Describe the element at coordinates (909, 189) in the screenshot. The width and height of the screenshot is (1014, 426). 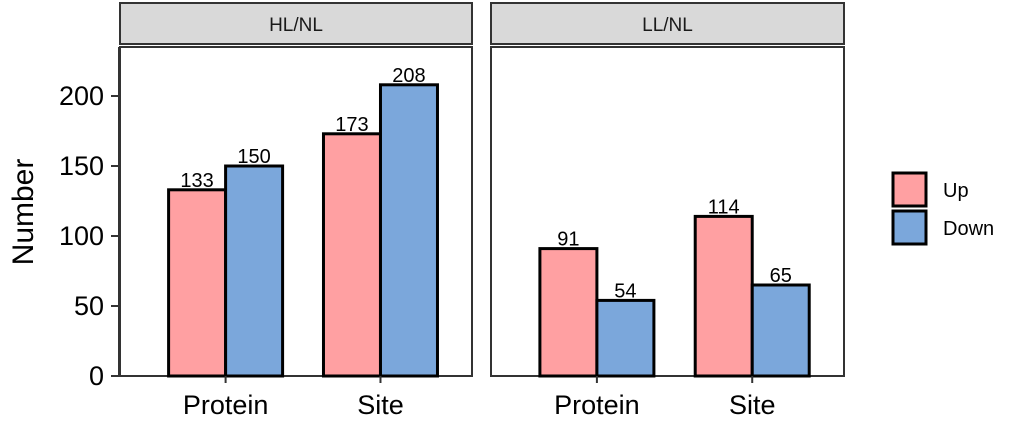
I see `legend-swatch-up` at that location.